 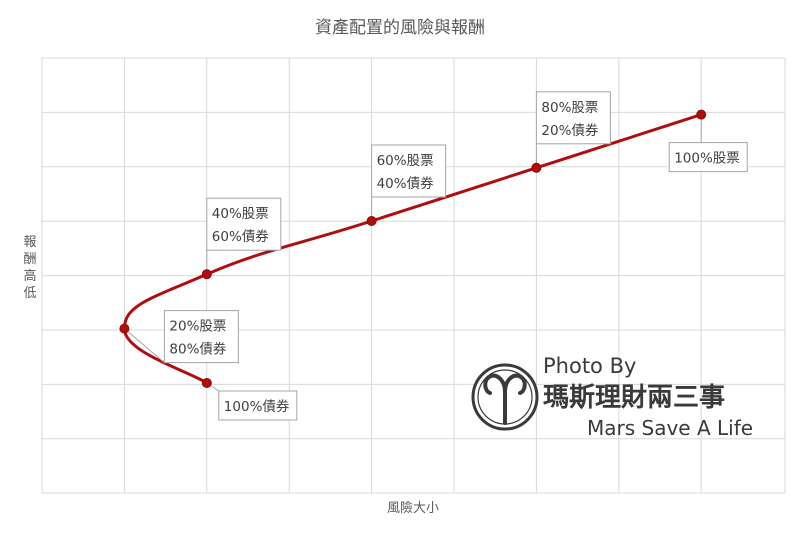 I want to click on data-label-text: 60%股票, so click(x=405, y=161).